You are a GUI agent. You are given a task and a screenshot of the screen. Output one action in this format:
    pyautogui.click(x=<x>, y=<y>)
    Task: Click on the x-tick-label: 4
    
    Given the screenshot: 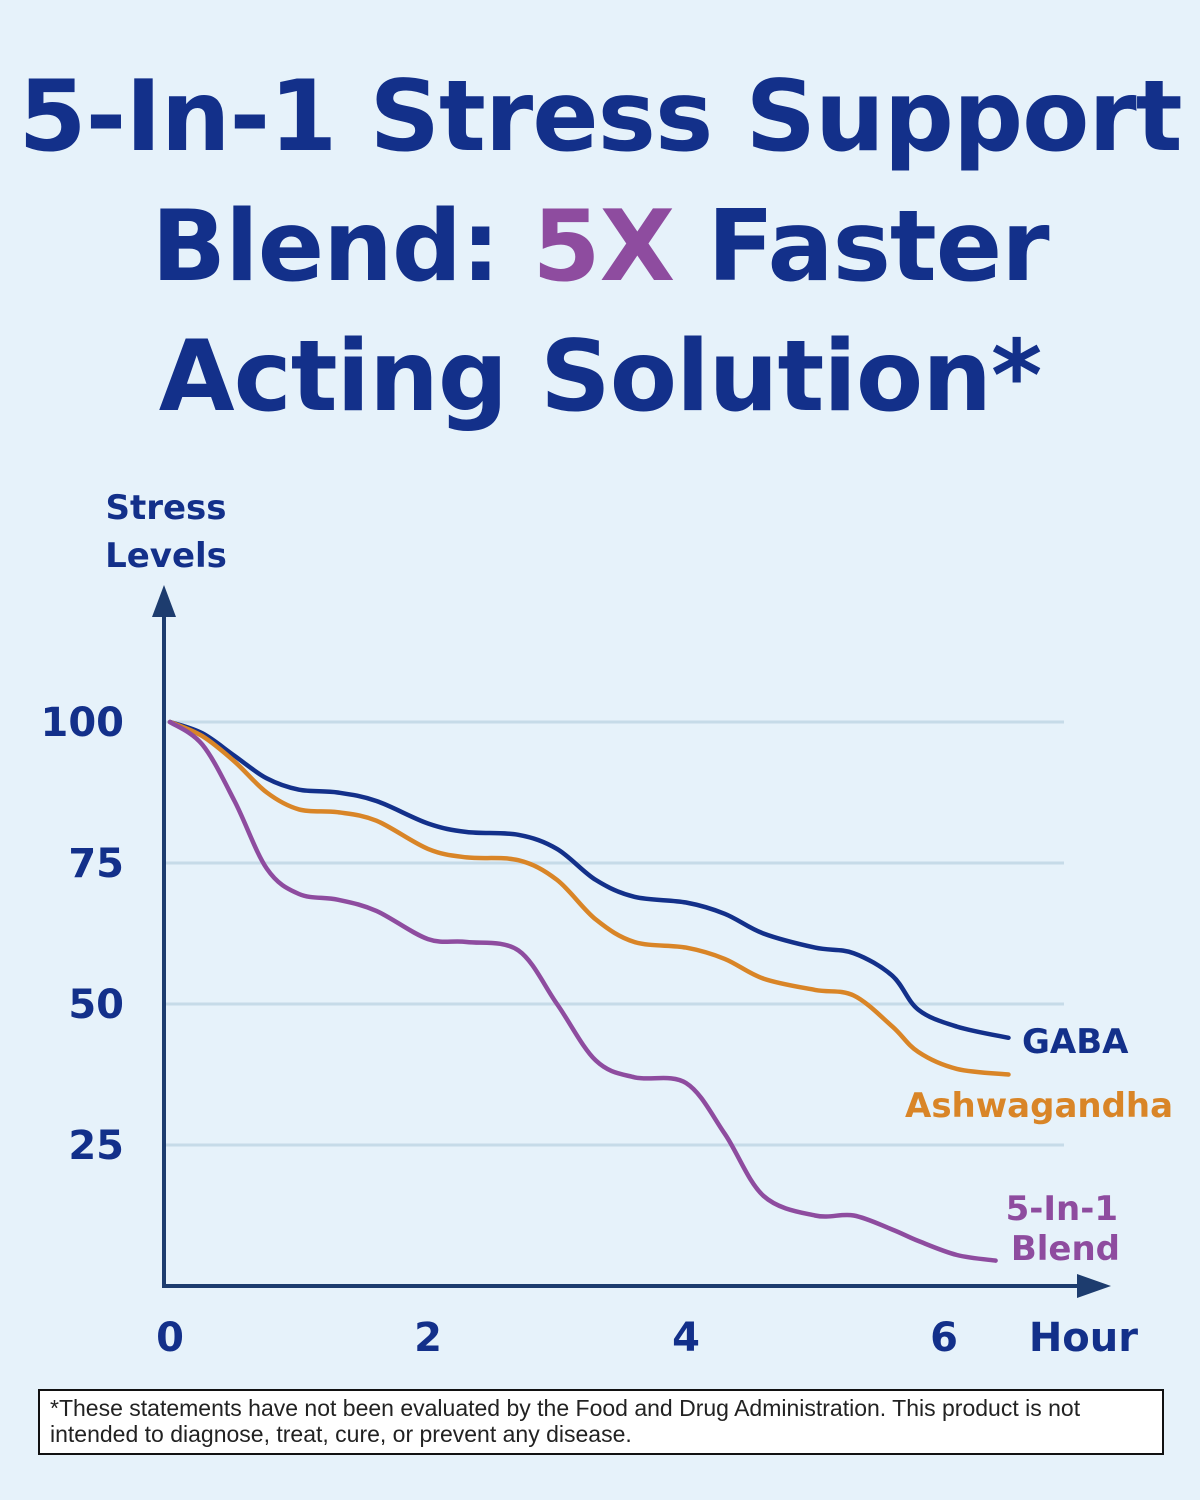 What is the action you would take?
    pyautogui.click(x=686, y=1338)
    